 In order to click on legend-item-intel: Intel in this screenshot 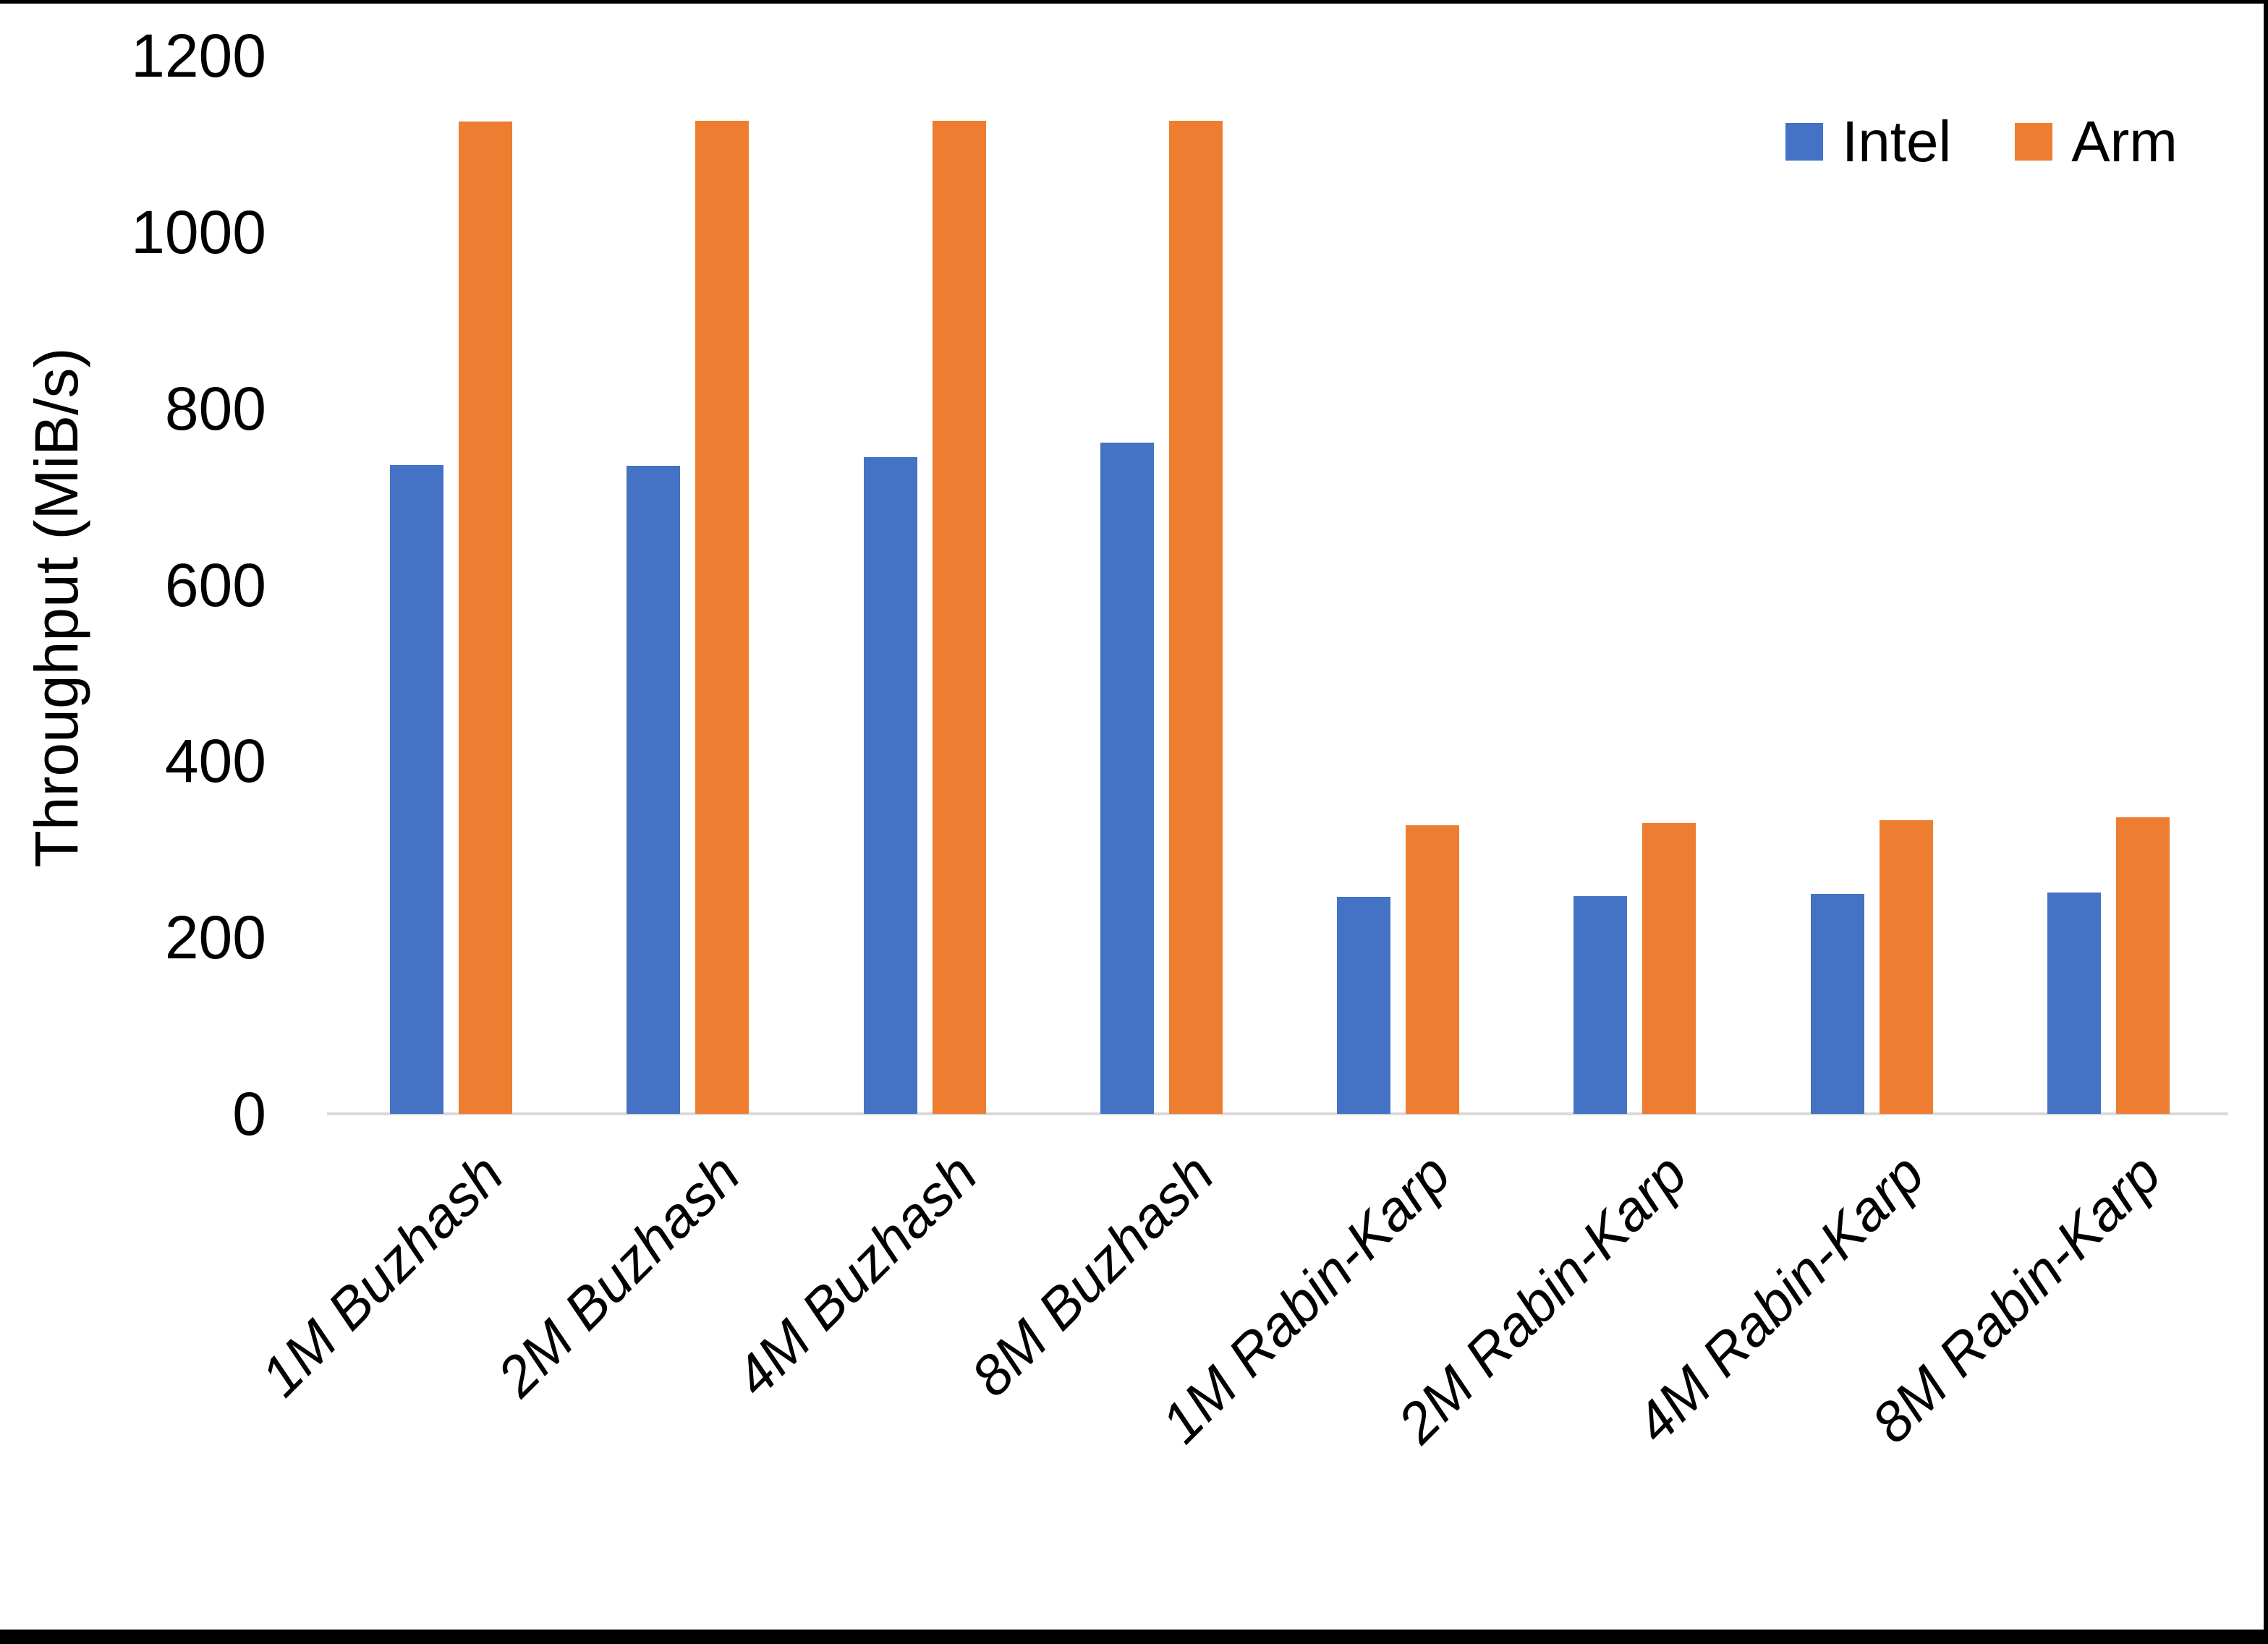, I will do `click(1868, 142)`.